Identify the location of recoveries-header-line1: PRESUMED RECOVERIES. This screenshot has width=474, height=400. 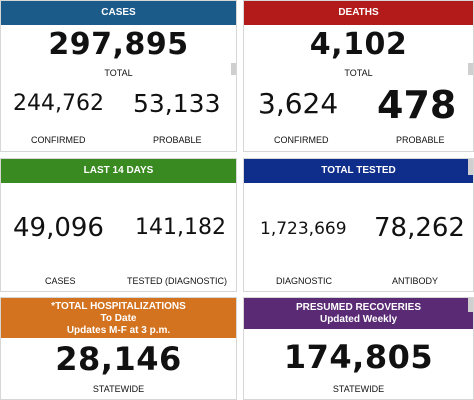
(358, 307).